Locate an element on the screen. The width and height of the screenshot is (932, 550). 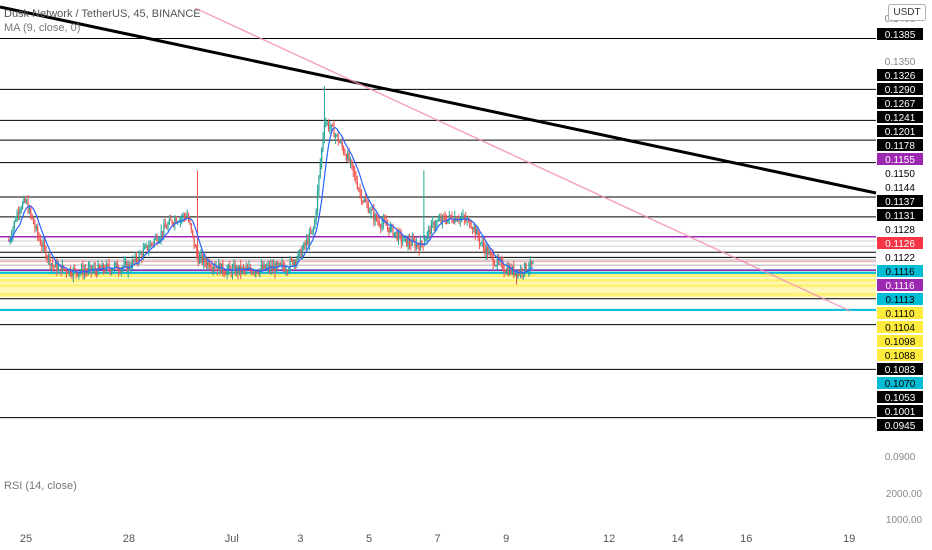
rsi-indicator-label: RSI (14, close) is located at coordinates (40, 486).